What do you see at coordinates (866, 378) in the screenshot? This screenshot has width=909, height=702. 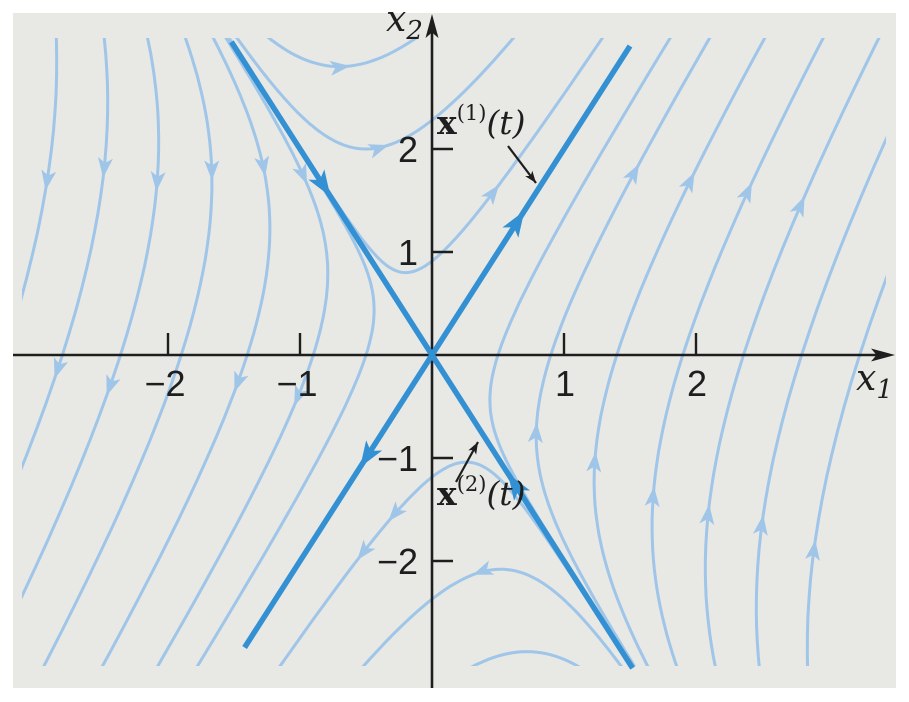 I see `x-axis-label-base: x` at bounding box center [866, 378].